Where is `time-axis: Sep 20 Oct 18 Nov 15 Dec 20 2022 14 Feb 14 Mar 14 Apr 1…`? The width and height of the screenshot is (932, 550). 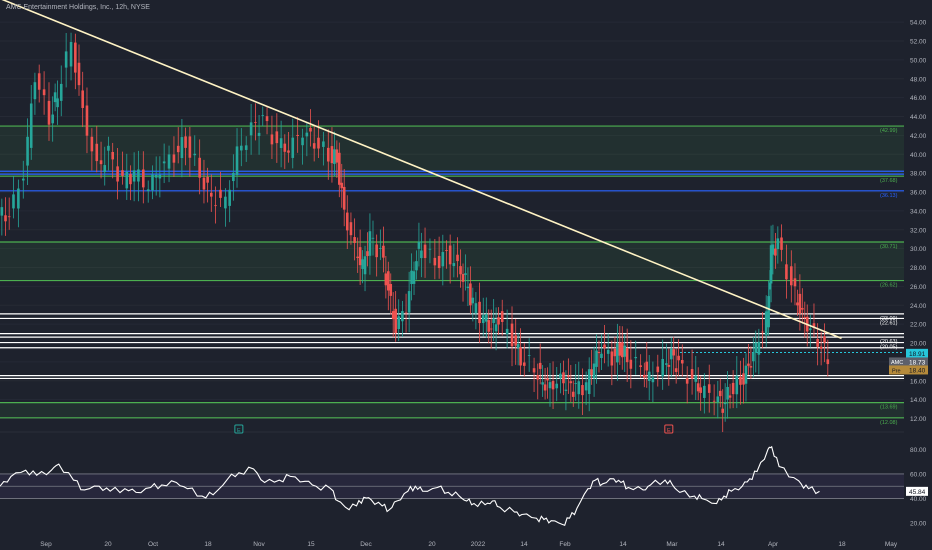
time-axis: Sep 20 Oct 18 Nov 15 Dec 20 2022 14 Feb 14 Mar 14 Apr 1… is located at coordinates (469, 544).